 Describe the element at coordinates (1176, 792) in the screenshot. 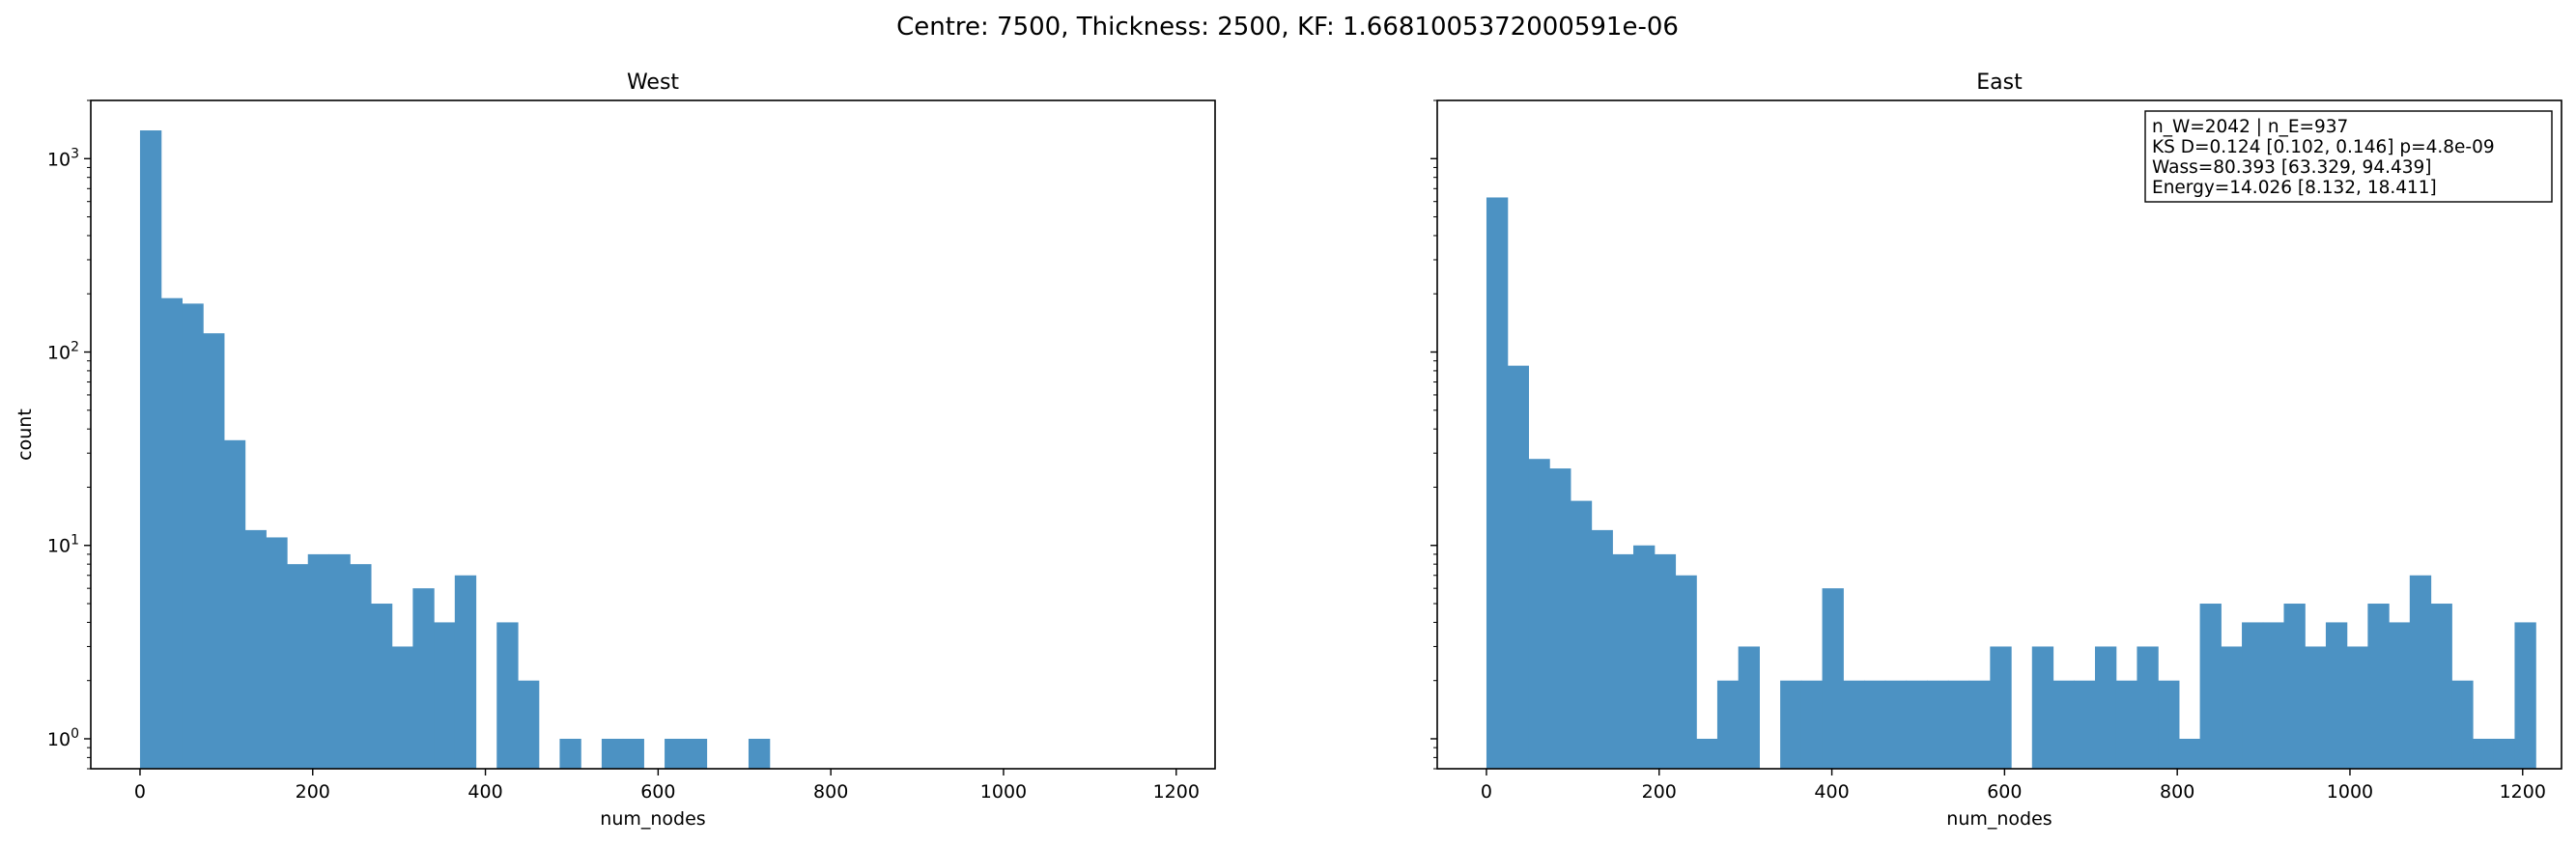

I see `west-xtick-label: 1200` at that location.